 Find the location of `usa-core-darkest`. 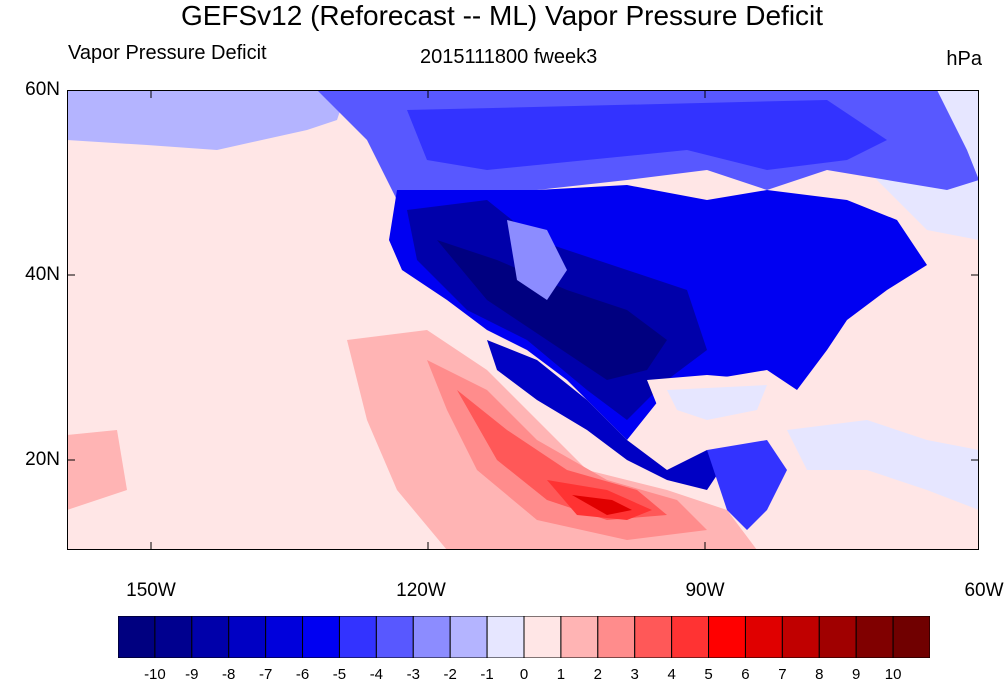

usa-core-darkest is located at coordinates (552, 310).